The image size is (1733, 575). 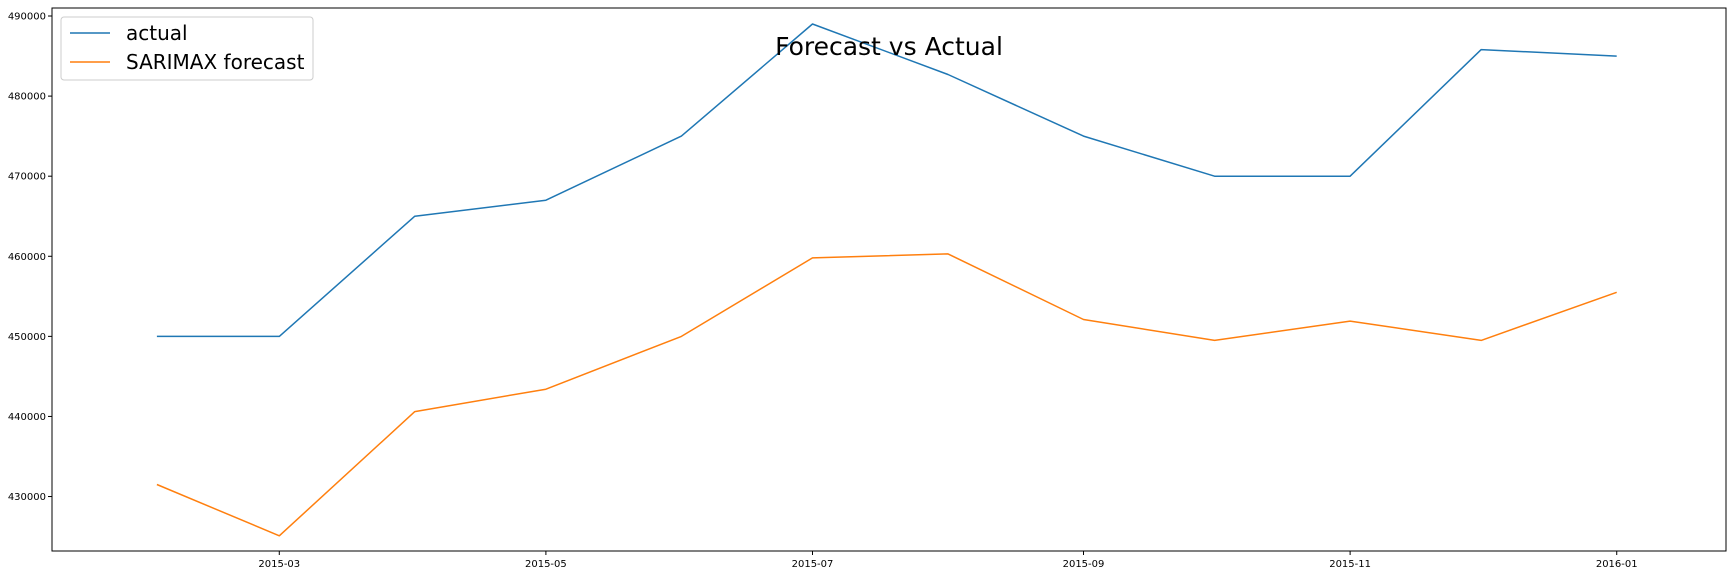 I want to click on x-tick-label: 2015-09, so click(x=1084, y=564).